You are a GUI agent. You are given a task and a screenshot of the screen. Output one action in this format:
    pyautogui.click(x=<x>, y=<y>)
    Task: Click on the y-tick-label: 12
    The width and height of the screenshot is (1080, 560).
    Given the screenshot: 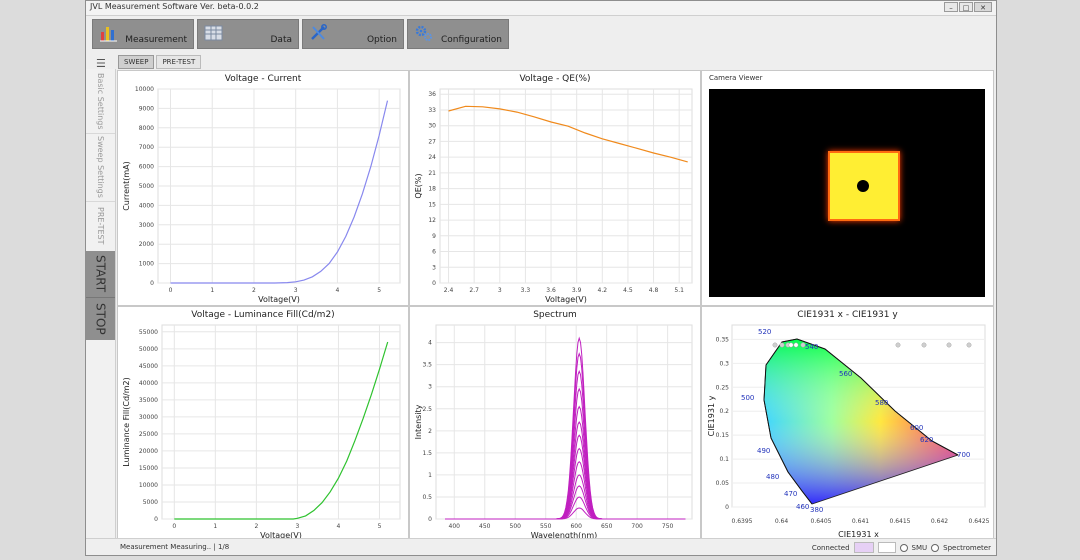 What is the action you would take?
    pyautogui.click(x=432, y=220)
    